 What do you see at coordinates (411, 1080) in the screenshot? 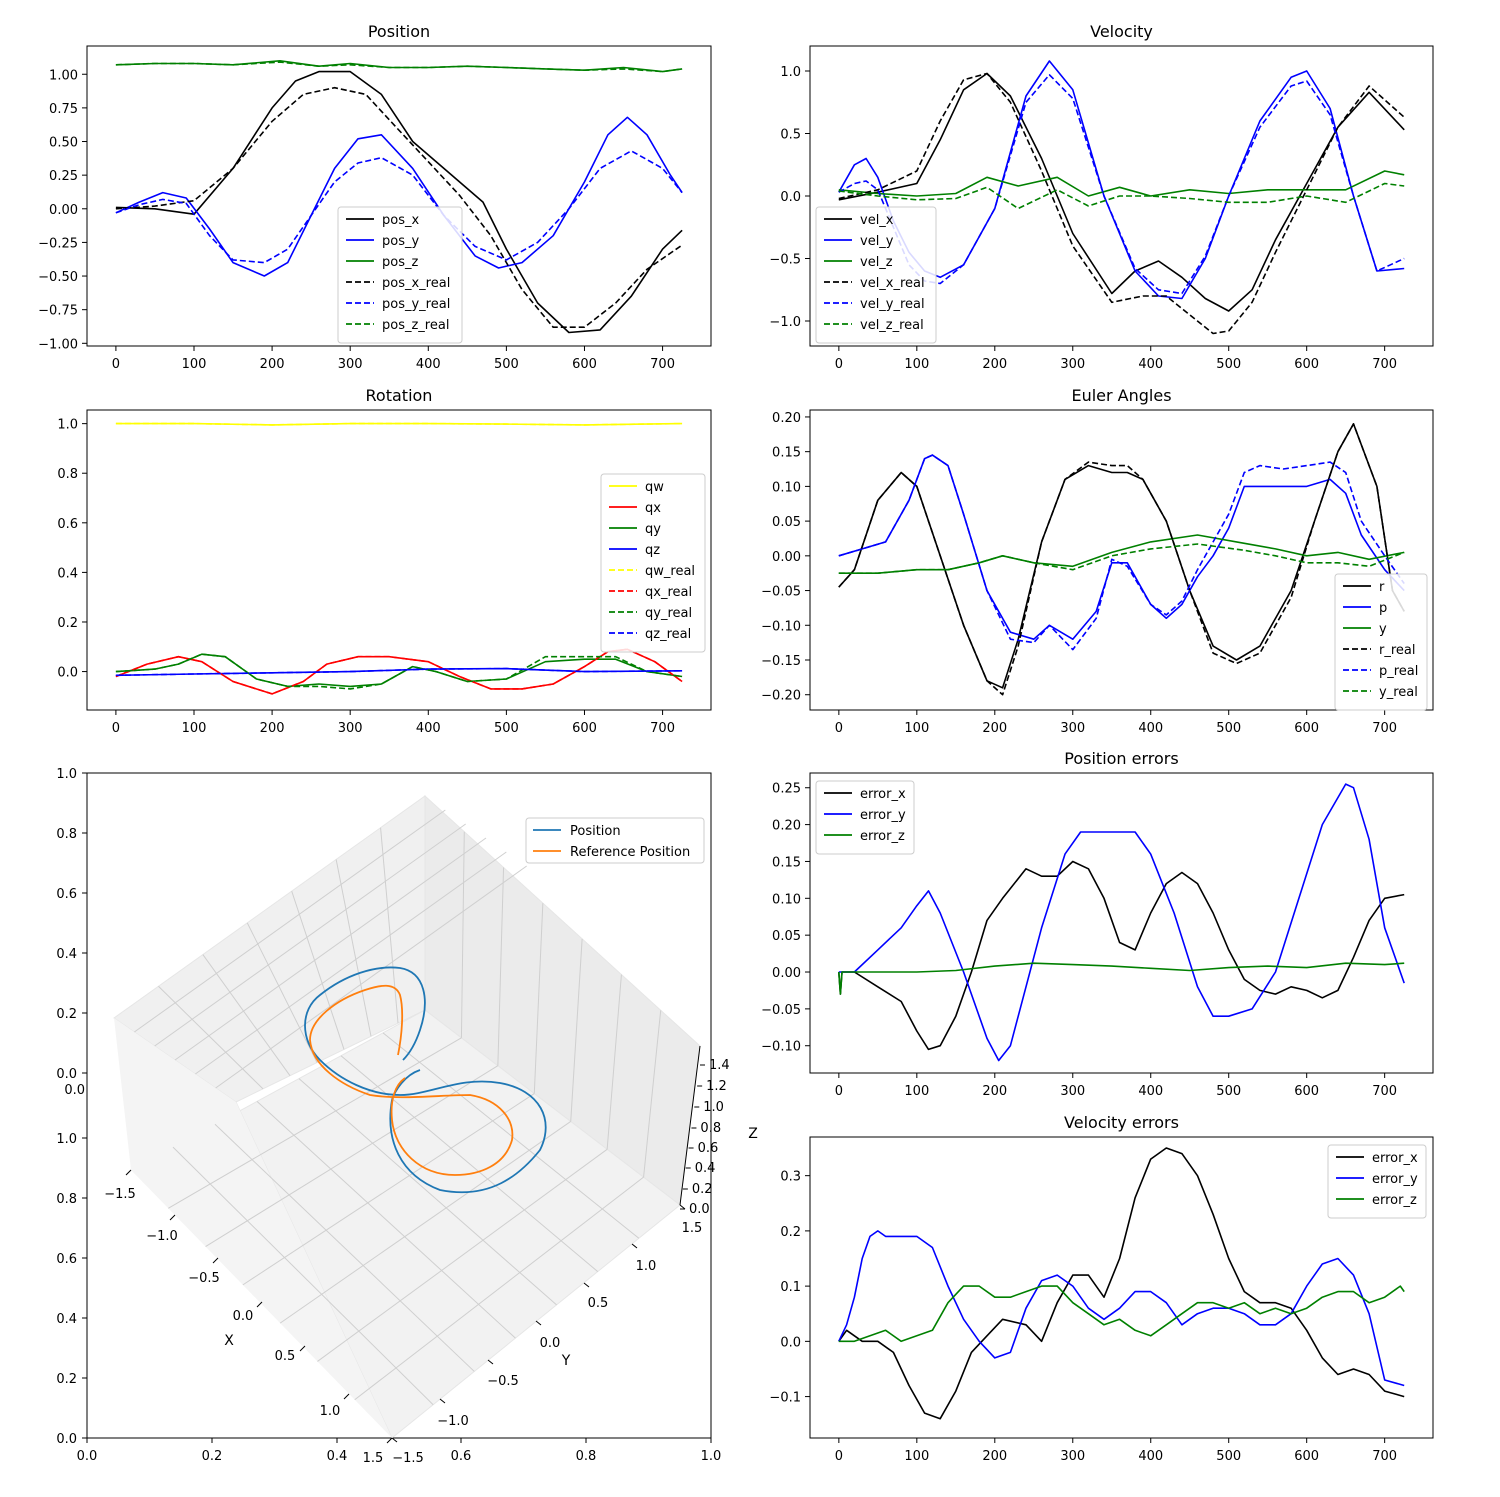
I see `trajectory-reference-position` at bounding box center [411, 1080].